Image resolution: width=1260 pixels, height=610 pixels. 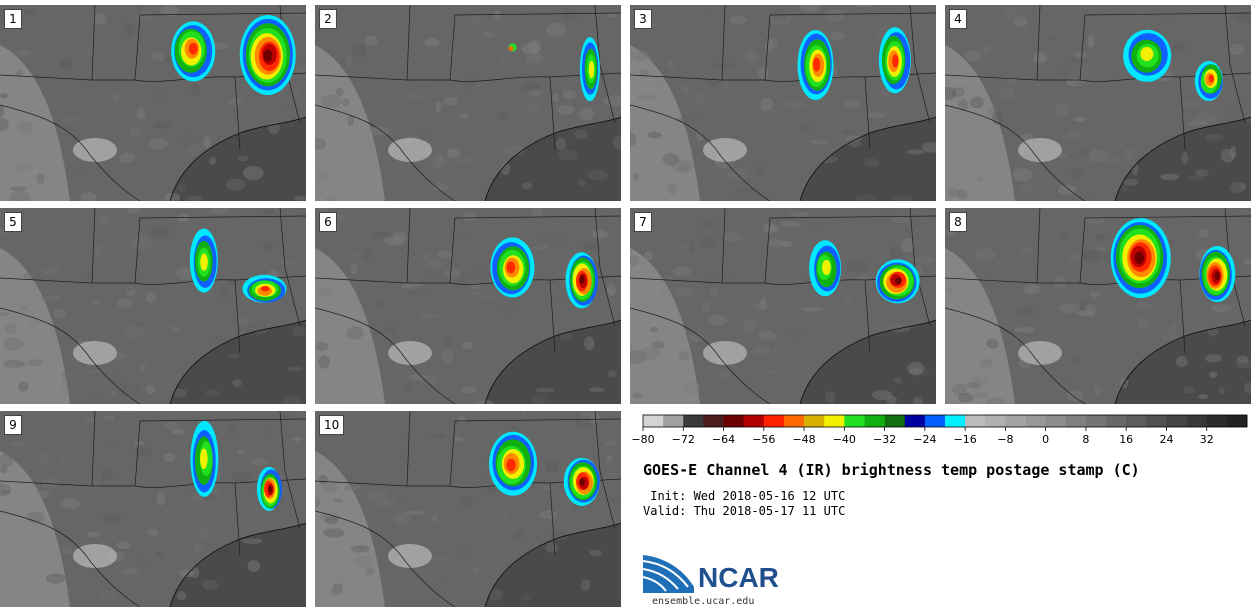 I want to click on panel-number-label: 7, so click(x=643, y=222).